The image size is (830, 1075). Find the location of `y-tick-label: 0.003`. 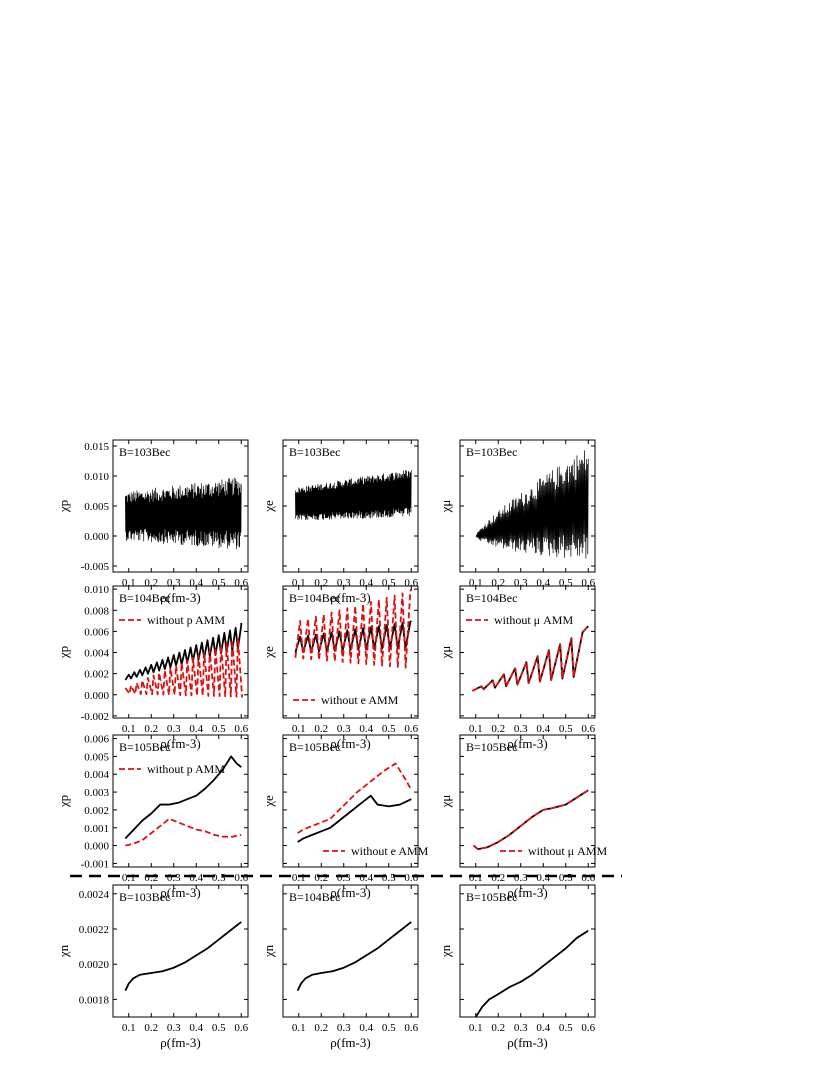

y-tick-label: 0.003 is located at coordinates (96, 793).